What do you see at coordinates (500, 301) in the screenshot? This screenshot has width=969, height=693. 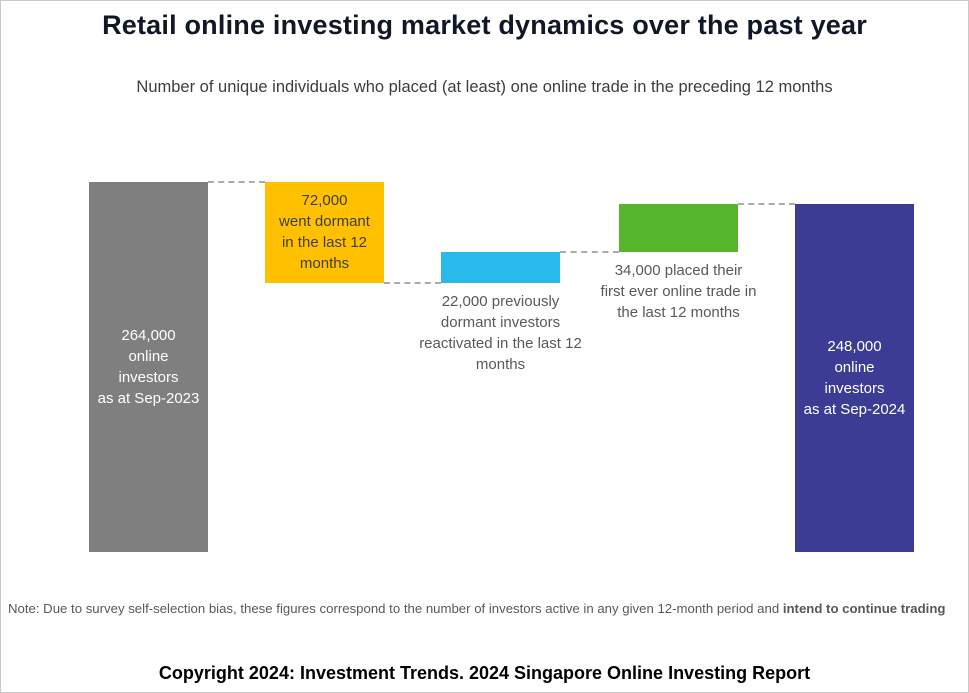 I see `bar-label-line: 22,000 previously` at bounding box center [500, 301].